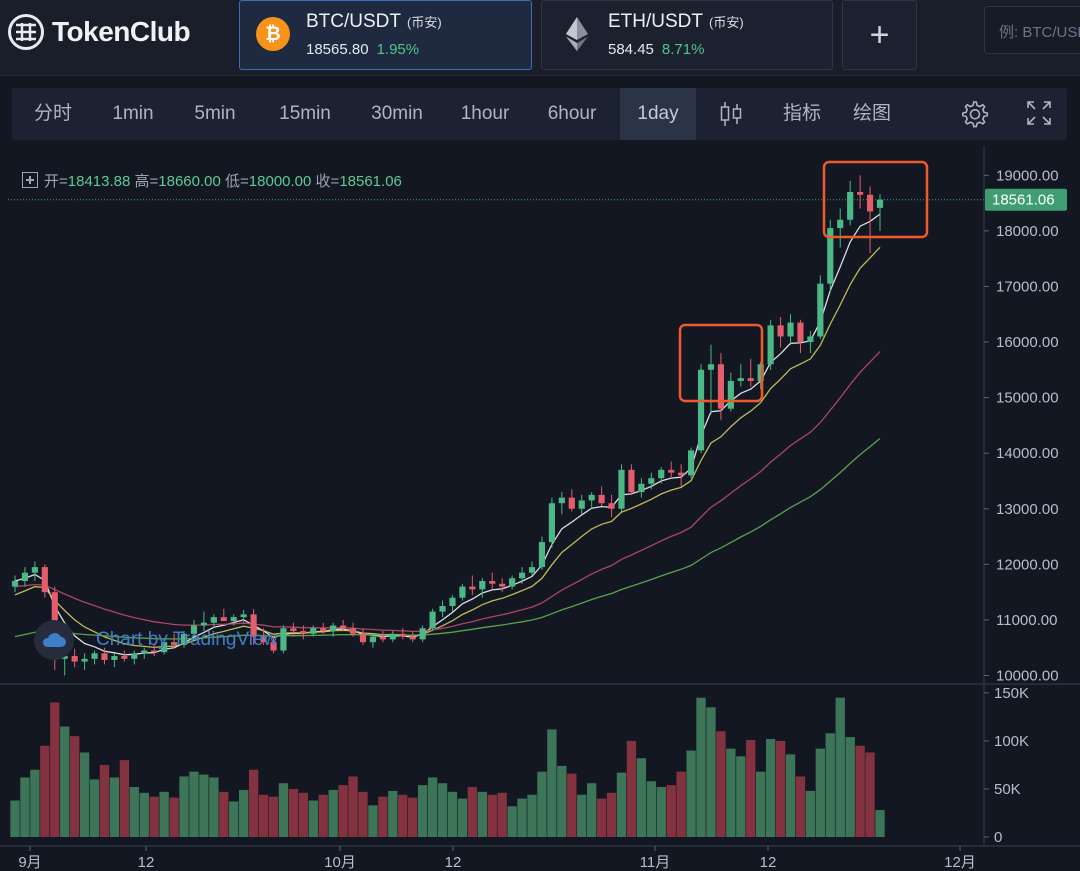 Image resolution: width=1080 pixels, height=871 pixels. What do you see at coordinates (52, 113) in the screenshot?
I see `interval-fenshi: 分时` at bounding box center [52, 113].